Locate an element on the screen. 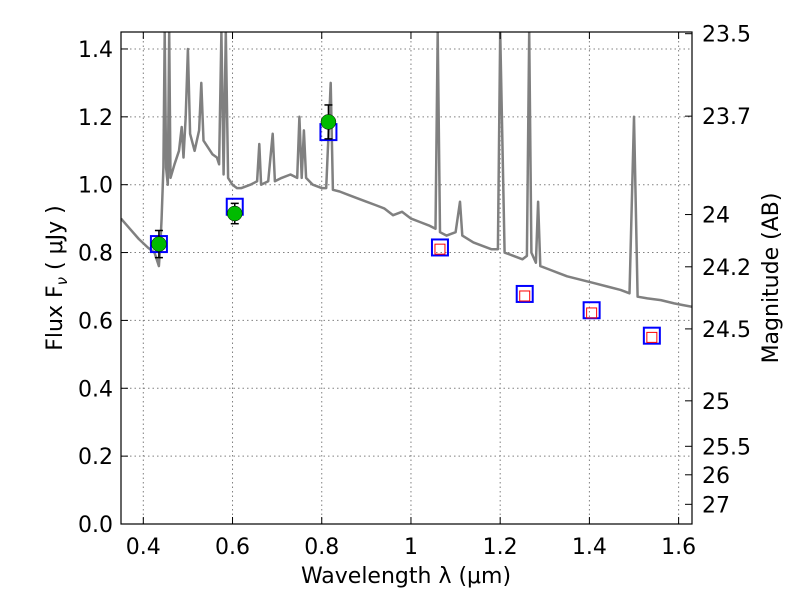 The width and height of the screenshot is (800, 600). y-axis-title: Flux Fν ( μJy ) is located at coordinates (57, 277).